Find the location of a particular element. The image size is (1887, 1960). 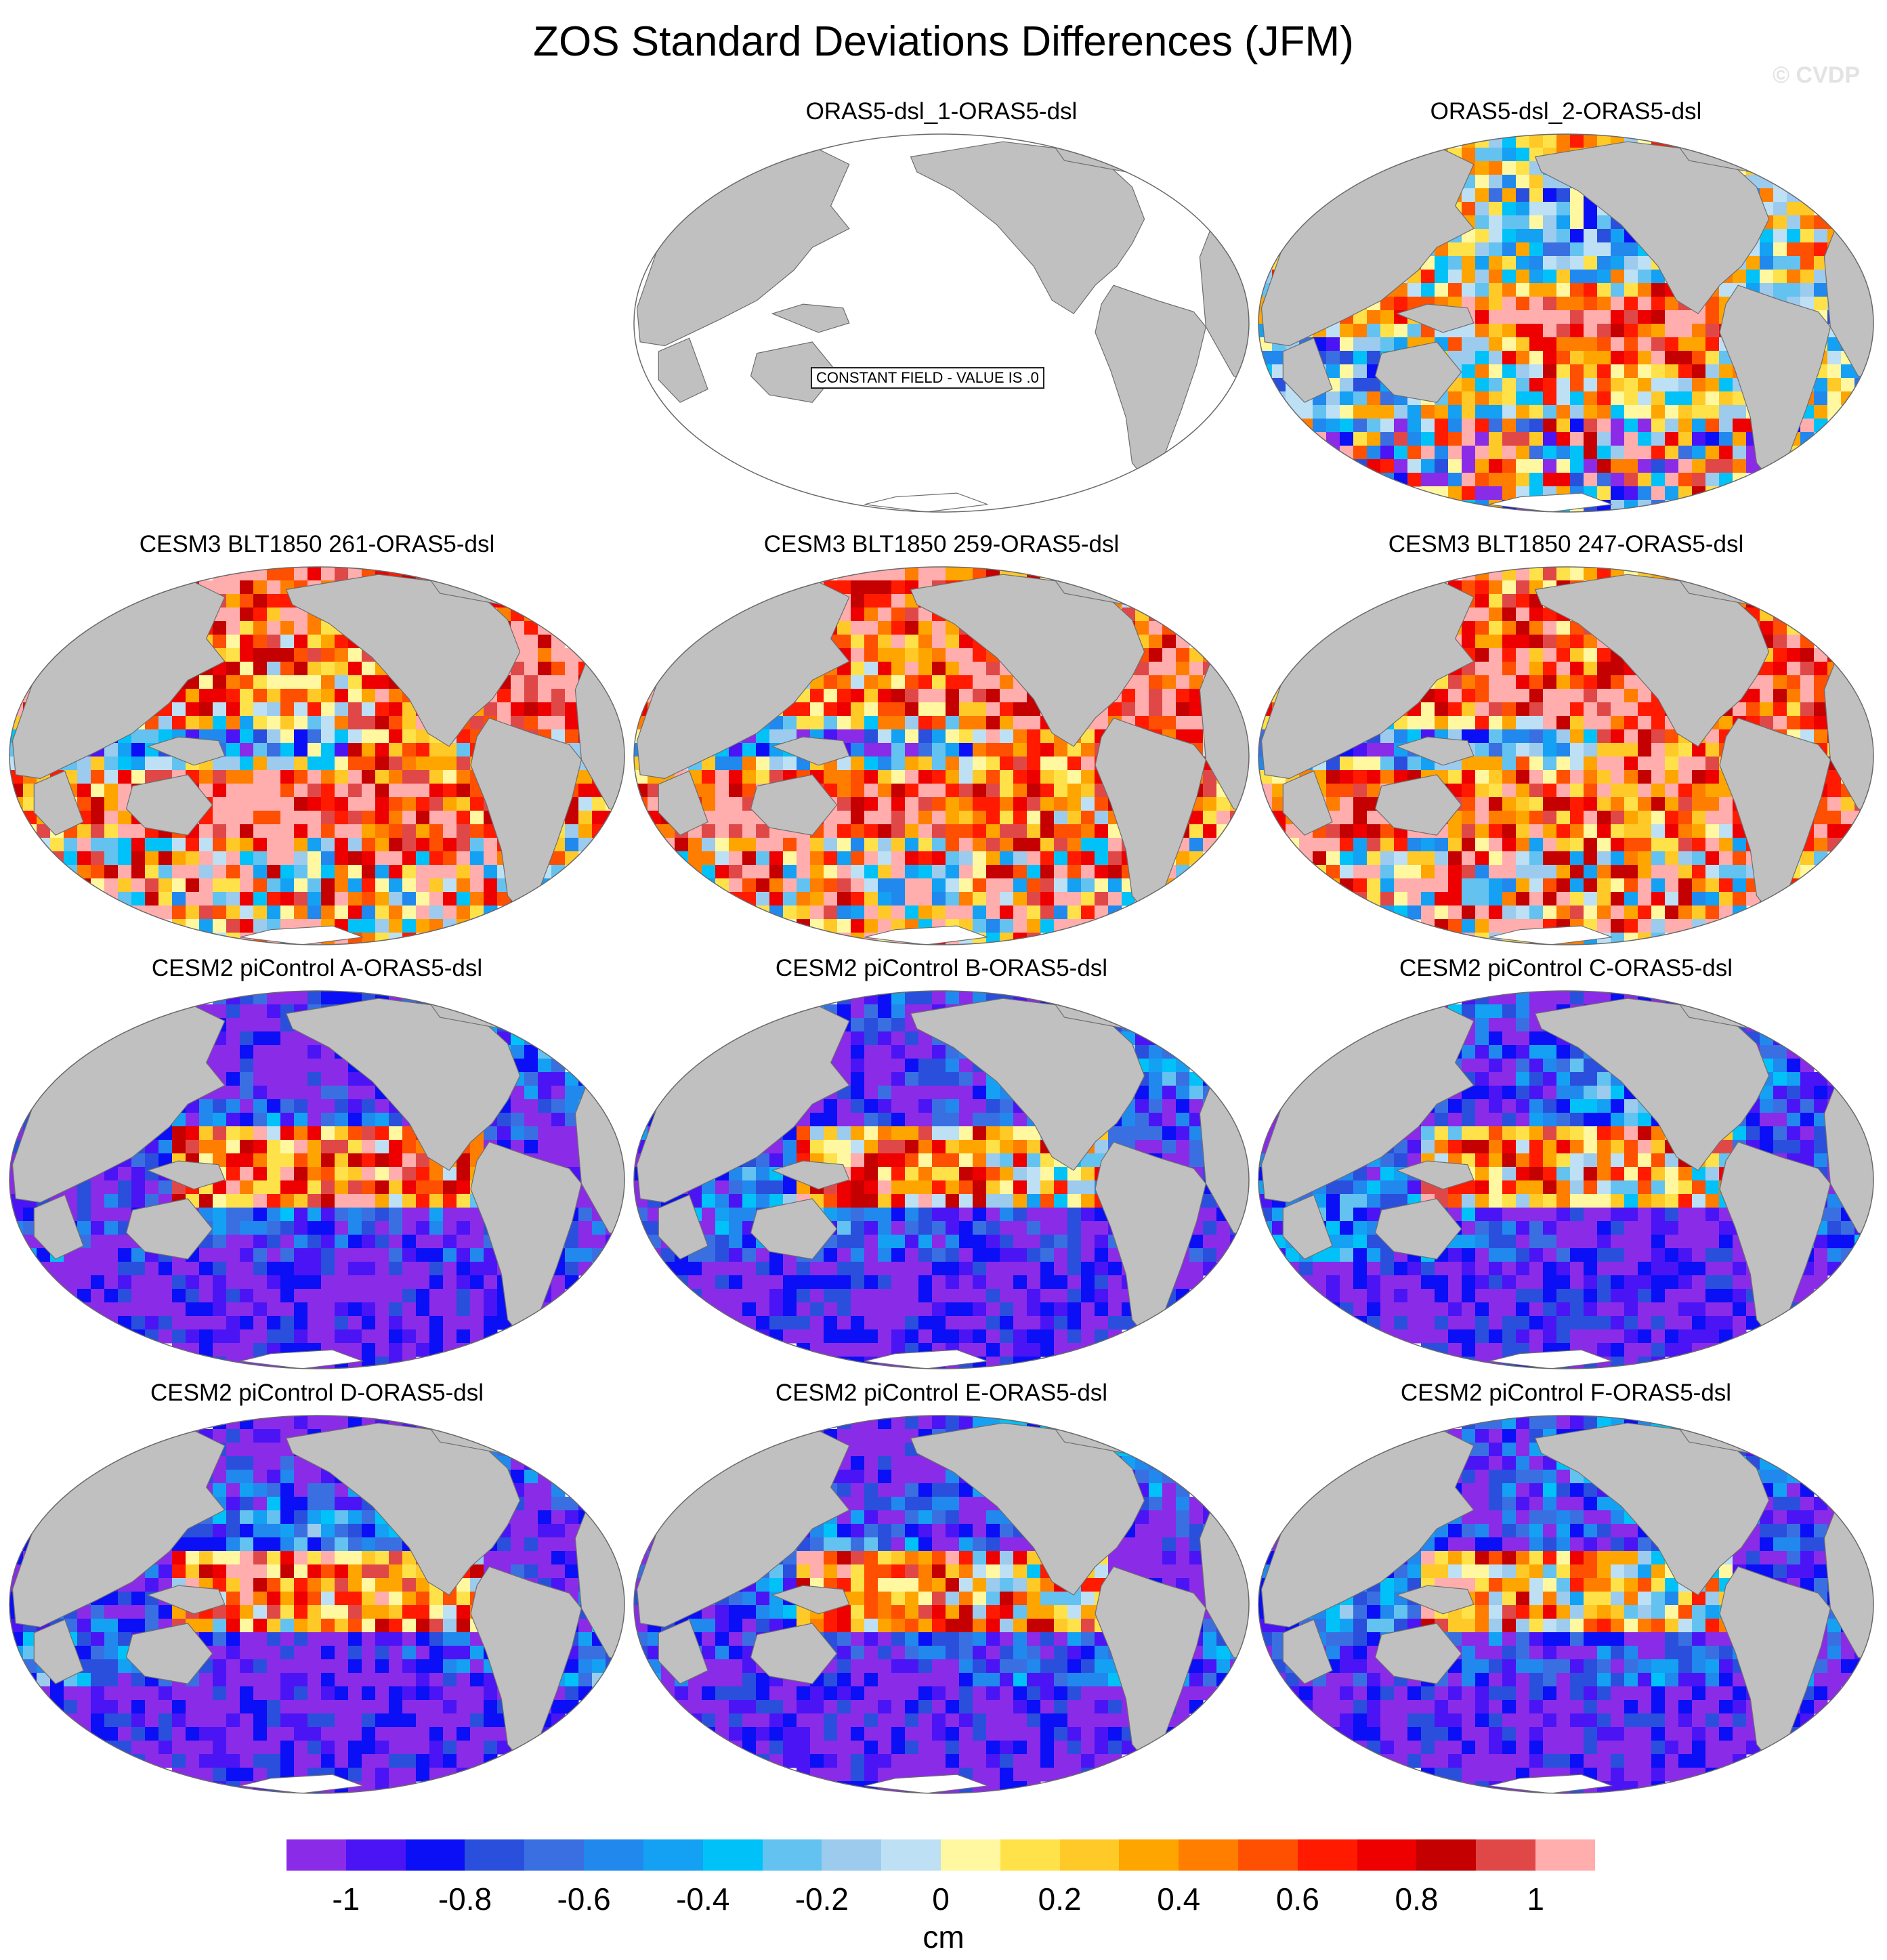

colorbar-unit: cm is located at coordinates (944, 1937).